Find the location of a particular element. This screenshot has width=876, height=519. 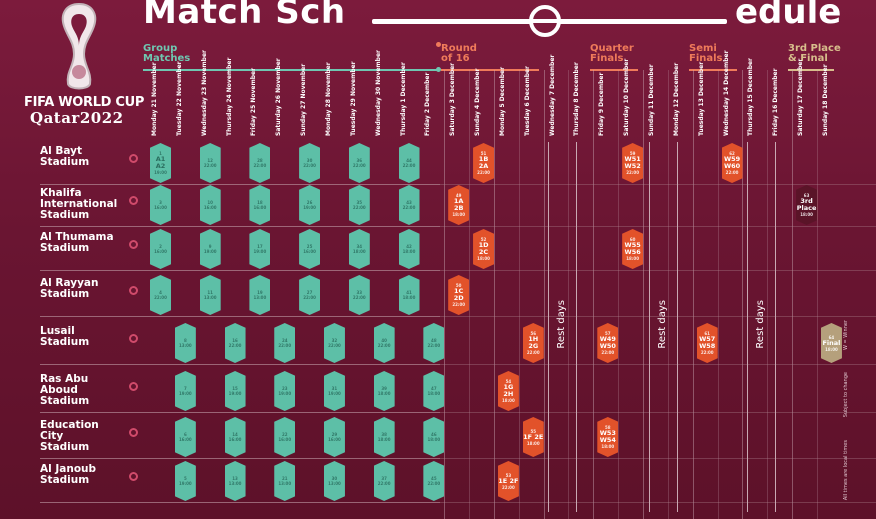

match-badge: 61 W57 W58 22:00 is located at coordinates (707, 343).